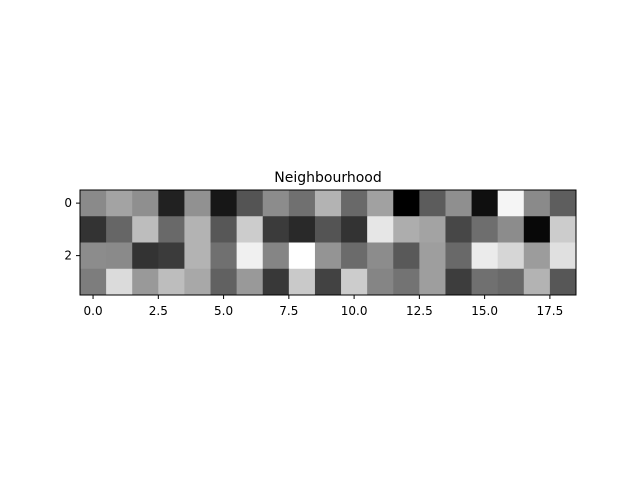  Describe the element at coordinates (324, 306) in the screenshot. I see `x-axis: 0.0 2.5 5.0 7.5 10.0 12.5 15.0 17.5` at that location.